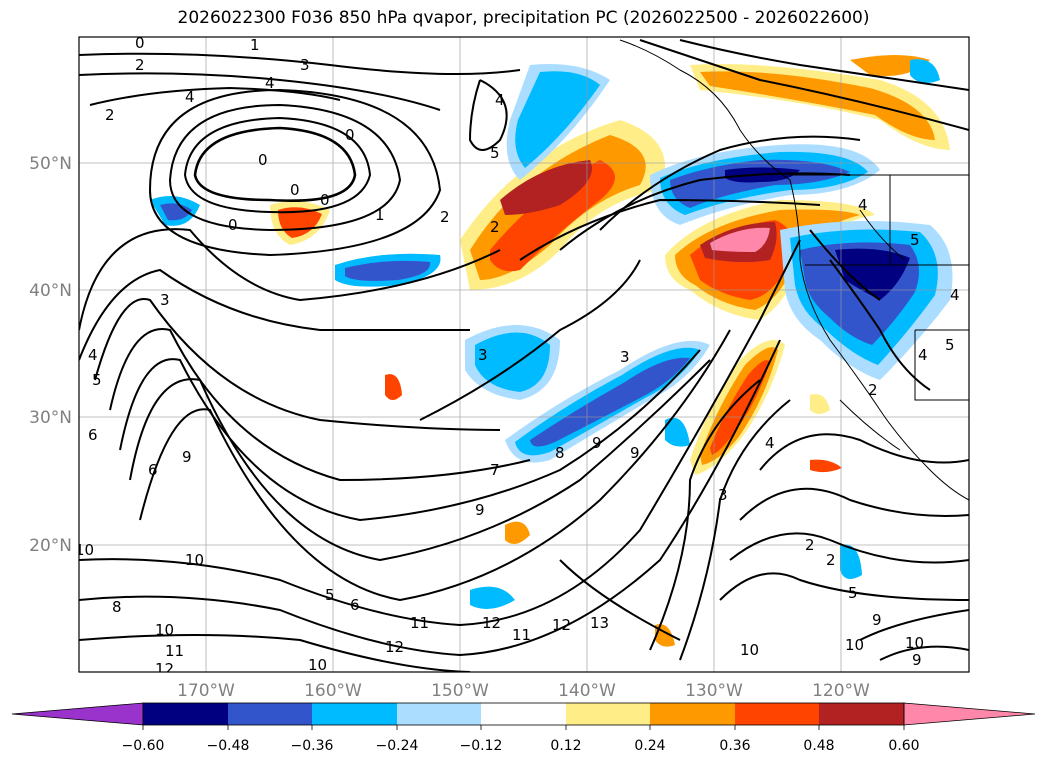  What do you see at coordinates (481, 746) in the screenshot?
I see `colorbar-tick-label: −0.12` at bounding box center [481, 746].